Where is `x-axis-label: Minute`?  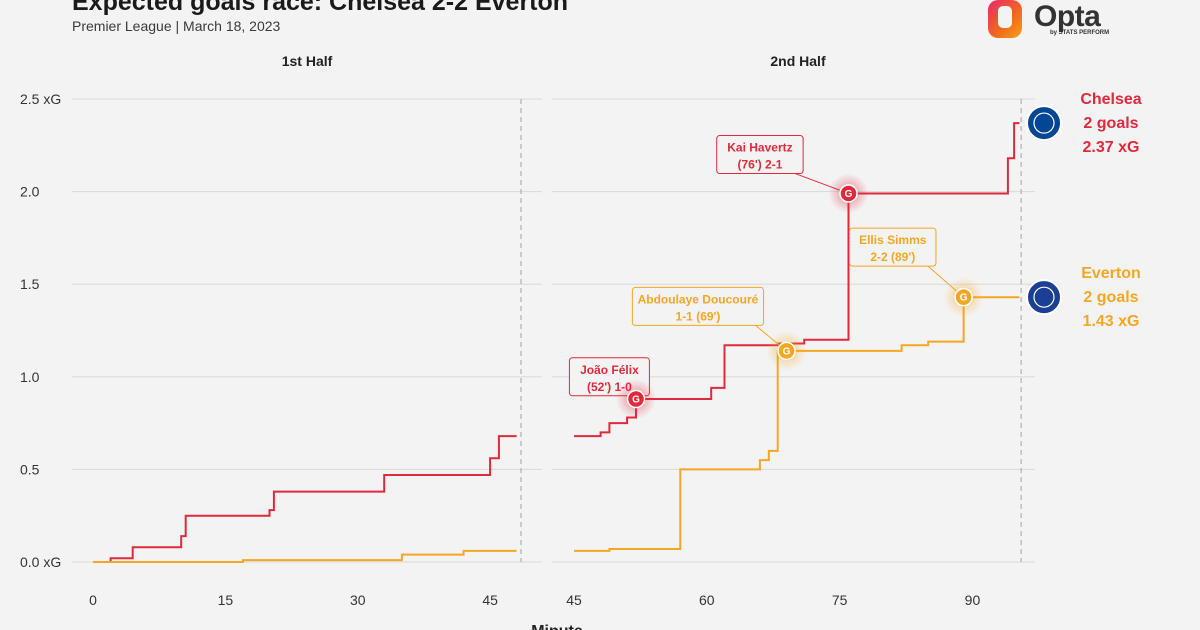
x-axis-label: Minute is located at coordinates (557, 626).